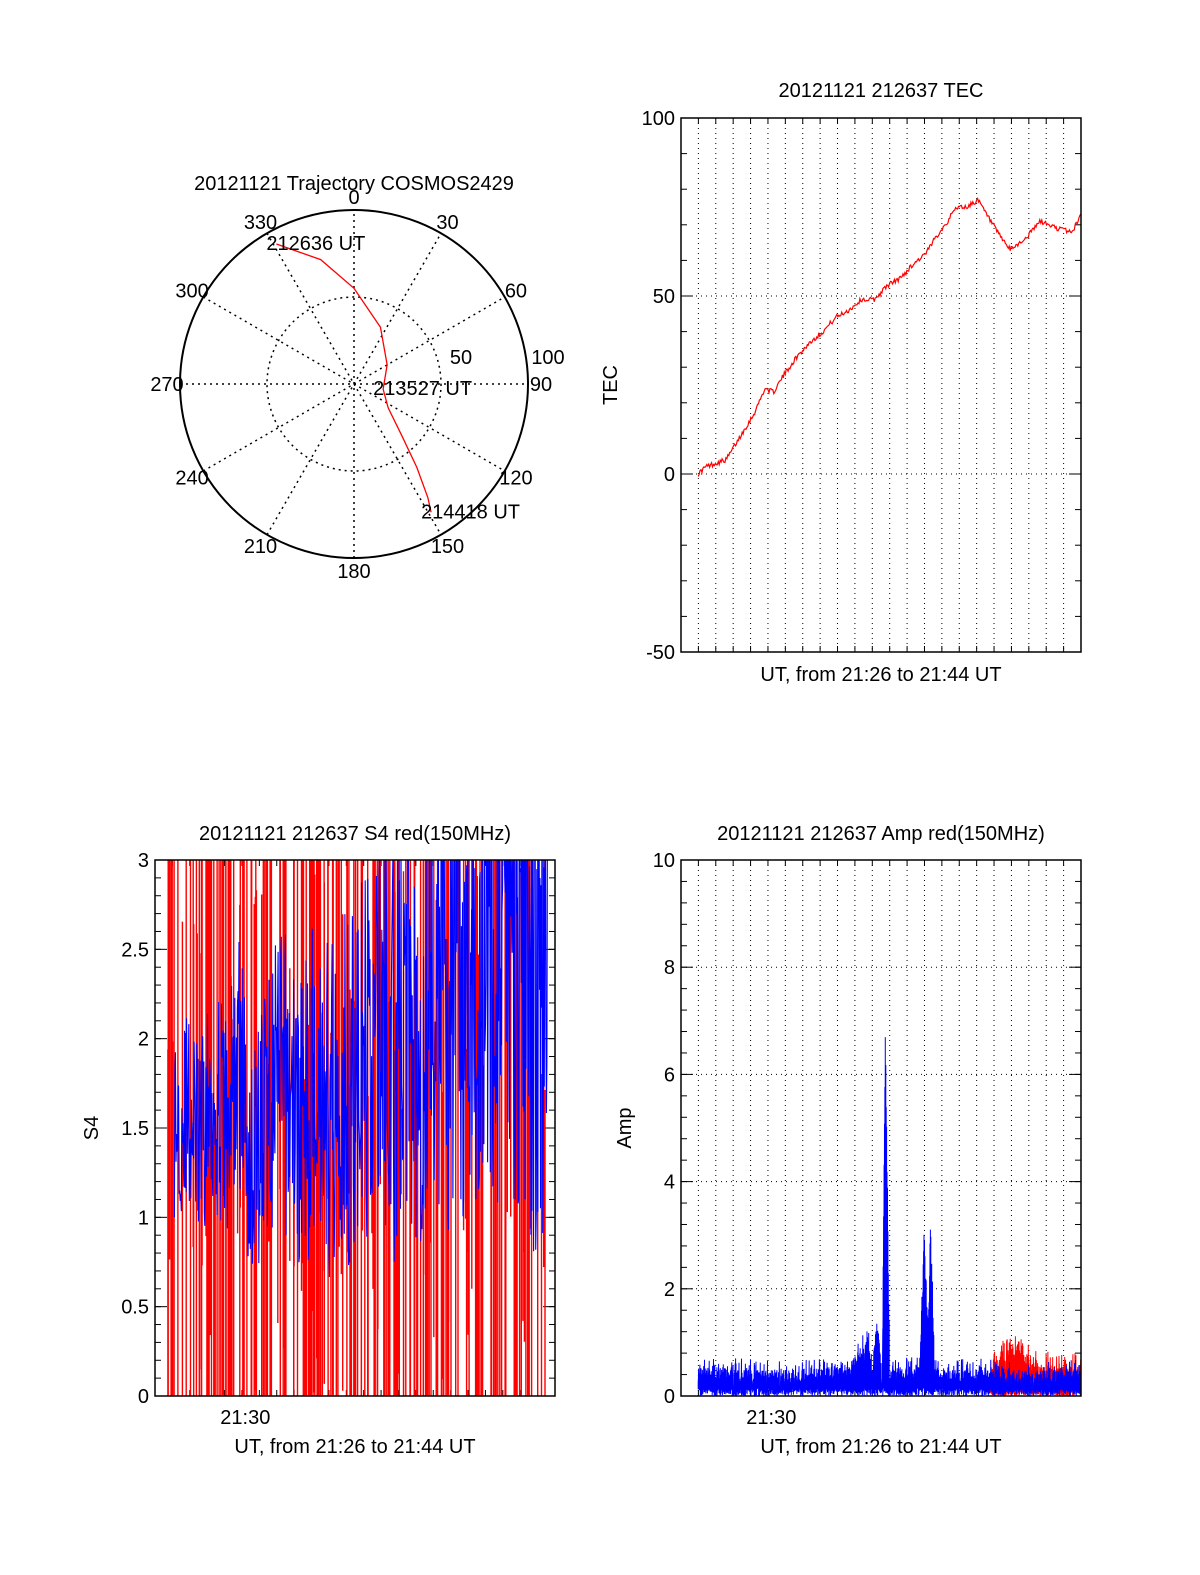 Image resolution: width=1200 pixels, height=1575 pixels. I want to click on polar-radial-tick: 50, so click(461, 358).